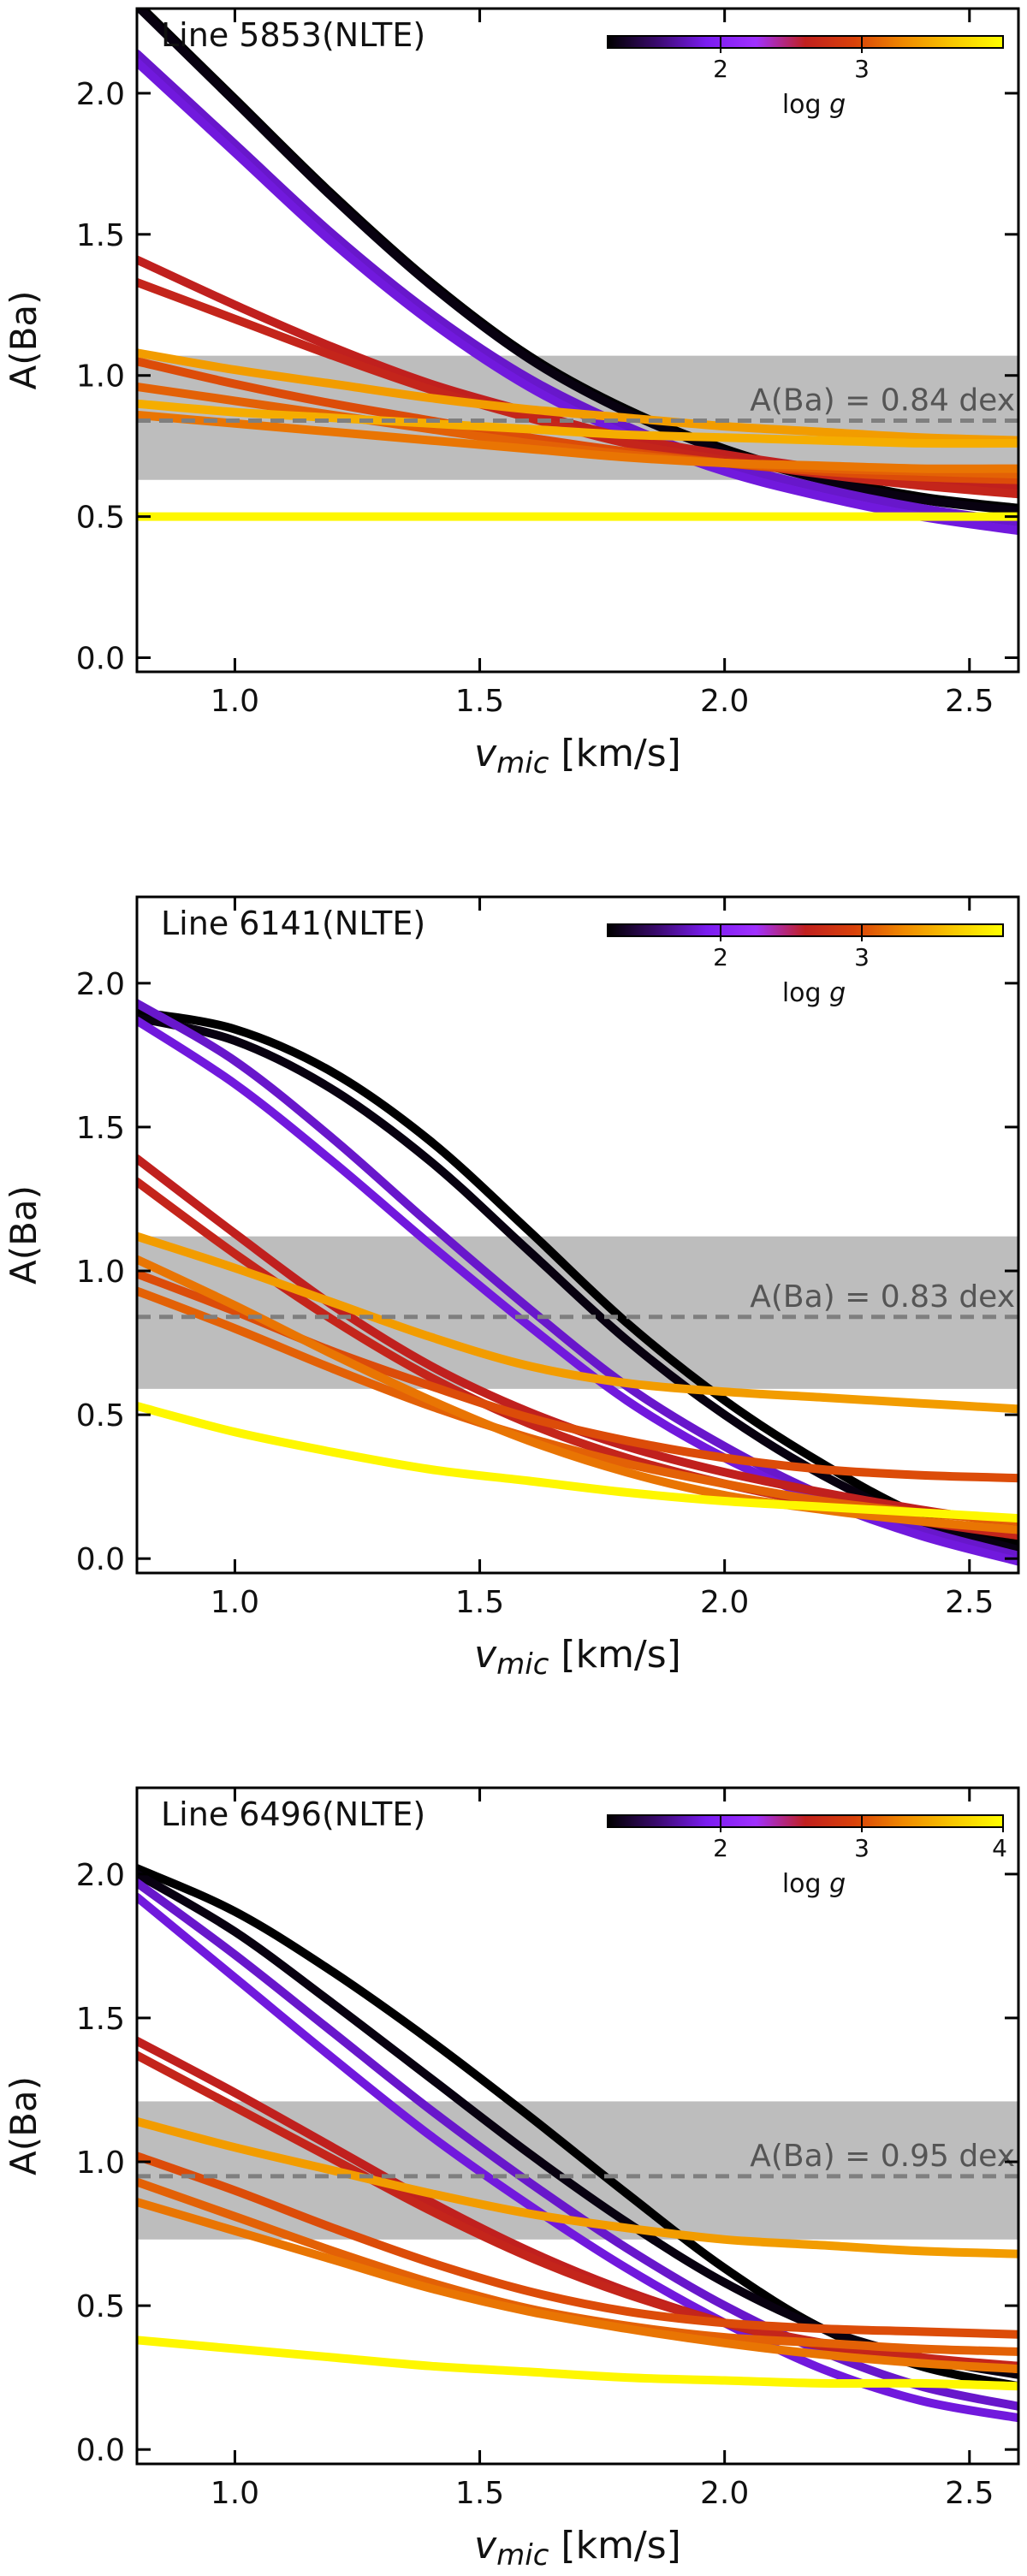  What do you see at coordinates (293, 35) in the screenshot?
I see `panel-title: Line 5853(NLTE)` at bounding box center [293, 35].